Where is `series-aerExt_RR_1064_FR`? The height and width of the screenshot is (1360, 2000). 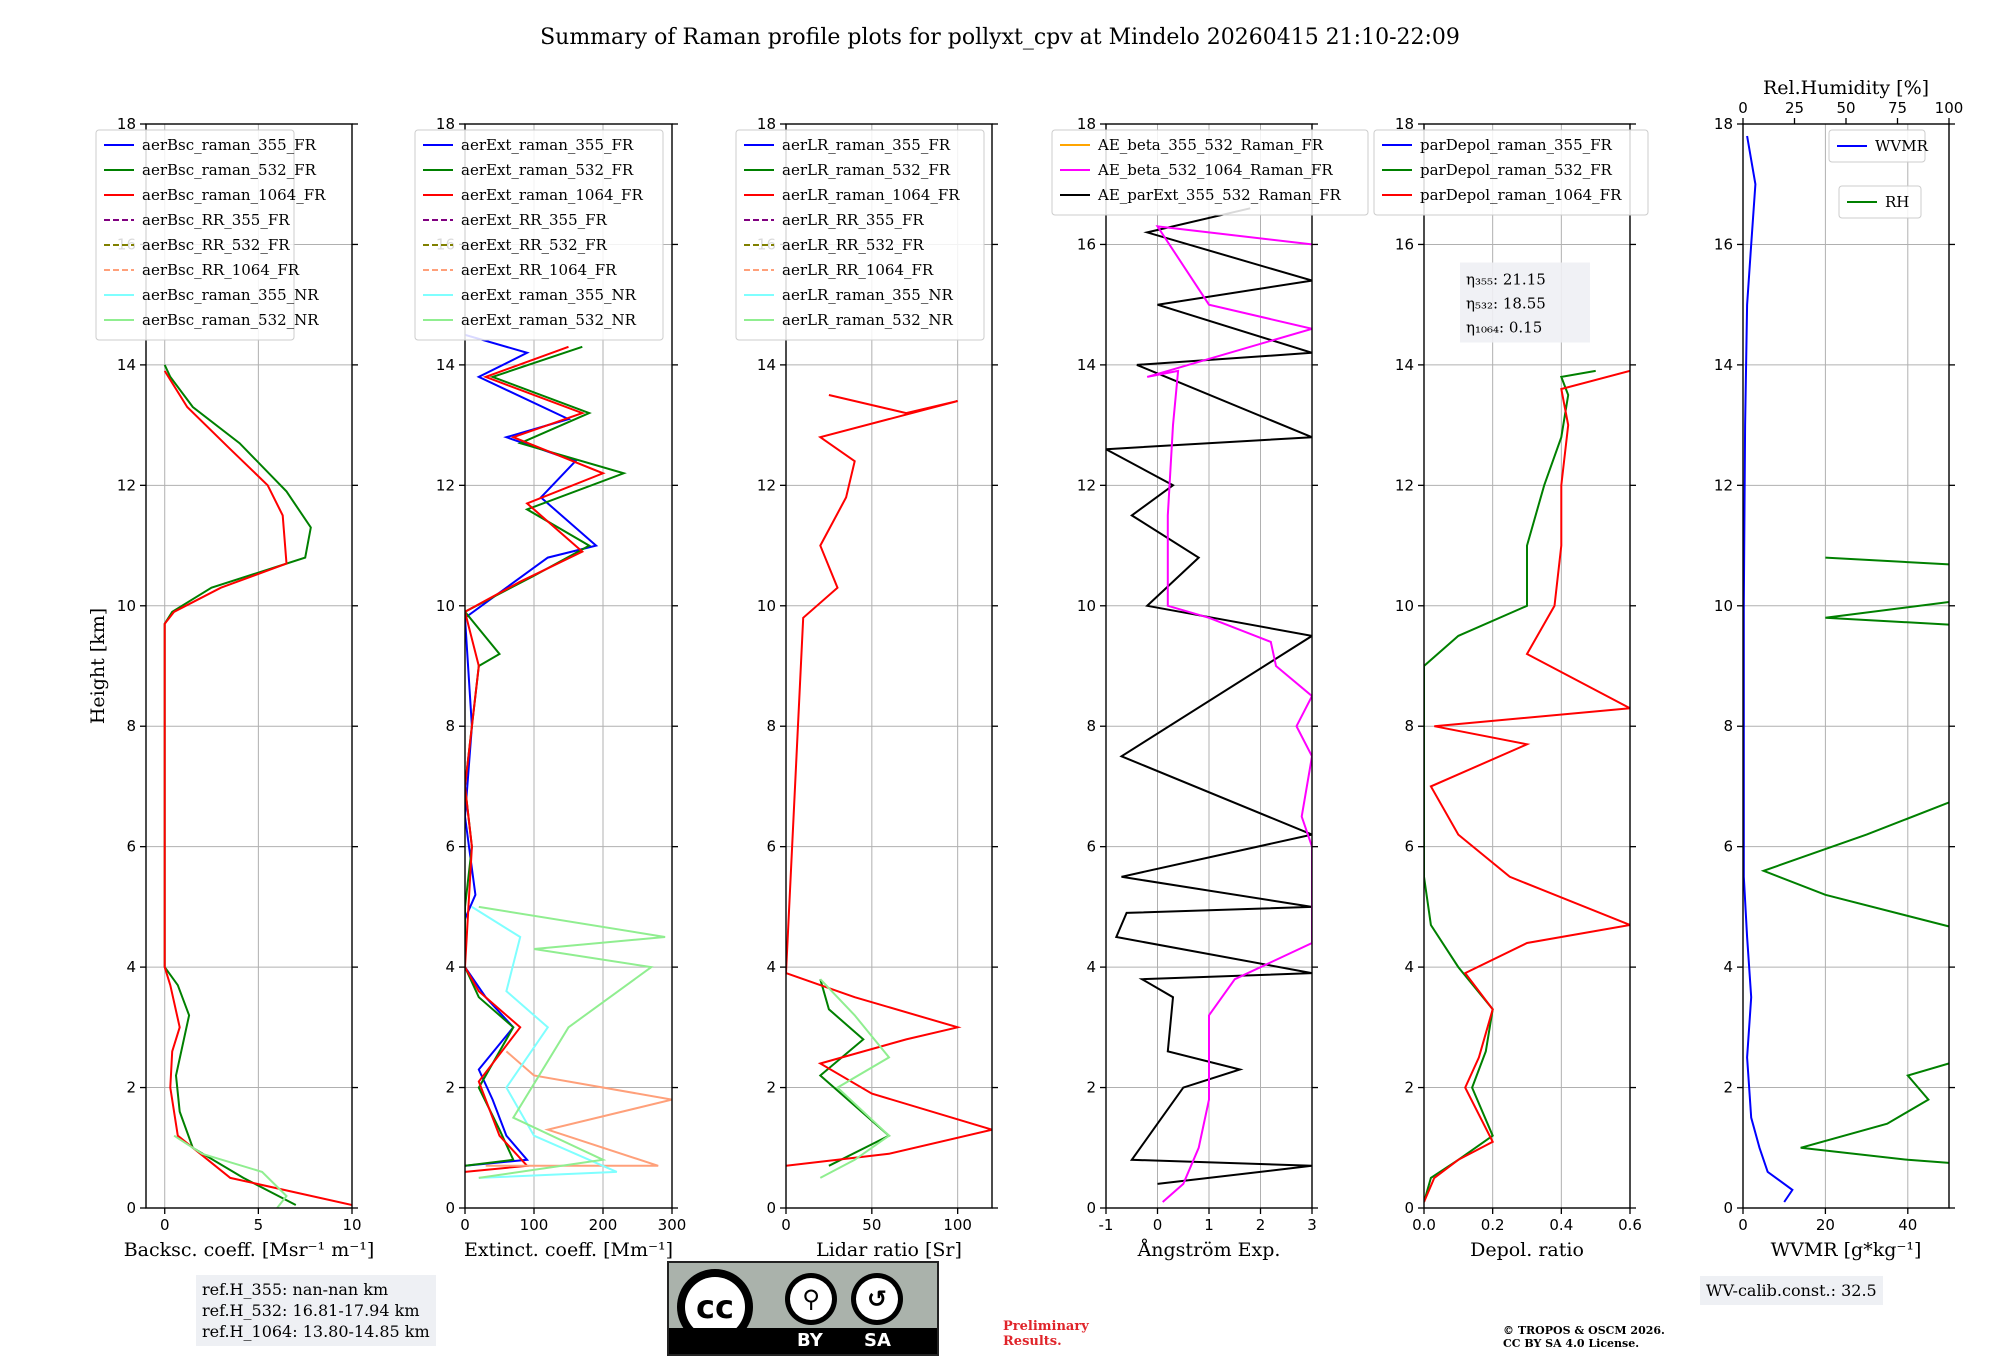 series-aerExt_RR_1064_FR is located at coordinates (578, 1108).